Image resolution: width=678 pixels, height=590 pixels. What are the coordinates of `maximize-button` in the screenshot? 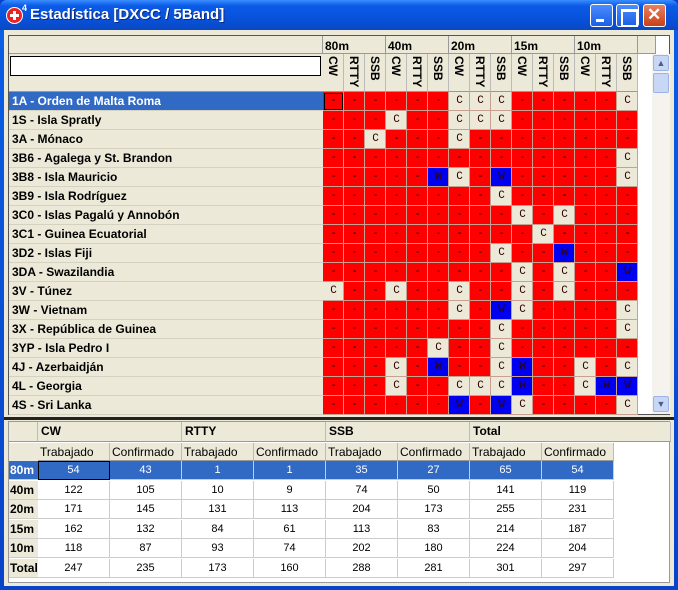 It's located at (627, 15).